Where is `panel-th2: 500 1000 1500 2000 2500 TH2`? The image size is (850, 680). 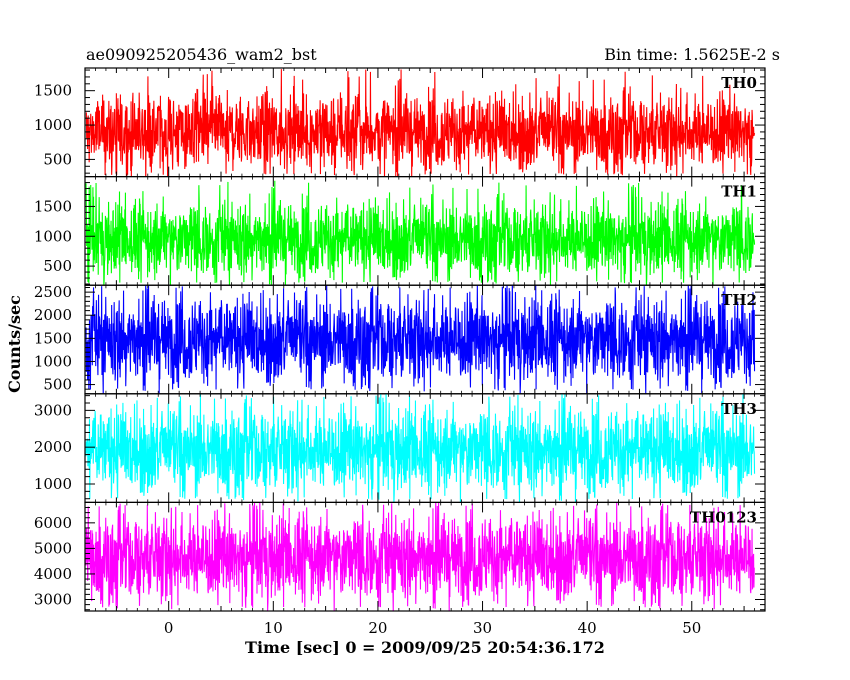
panel-th2: 500 1000 1500 2000 2500 TH2 is located at coordinates (400, 339).